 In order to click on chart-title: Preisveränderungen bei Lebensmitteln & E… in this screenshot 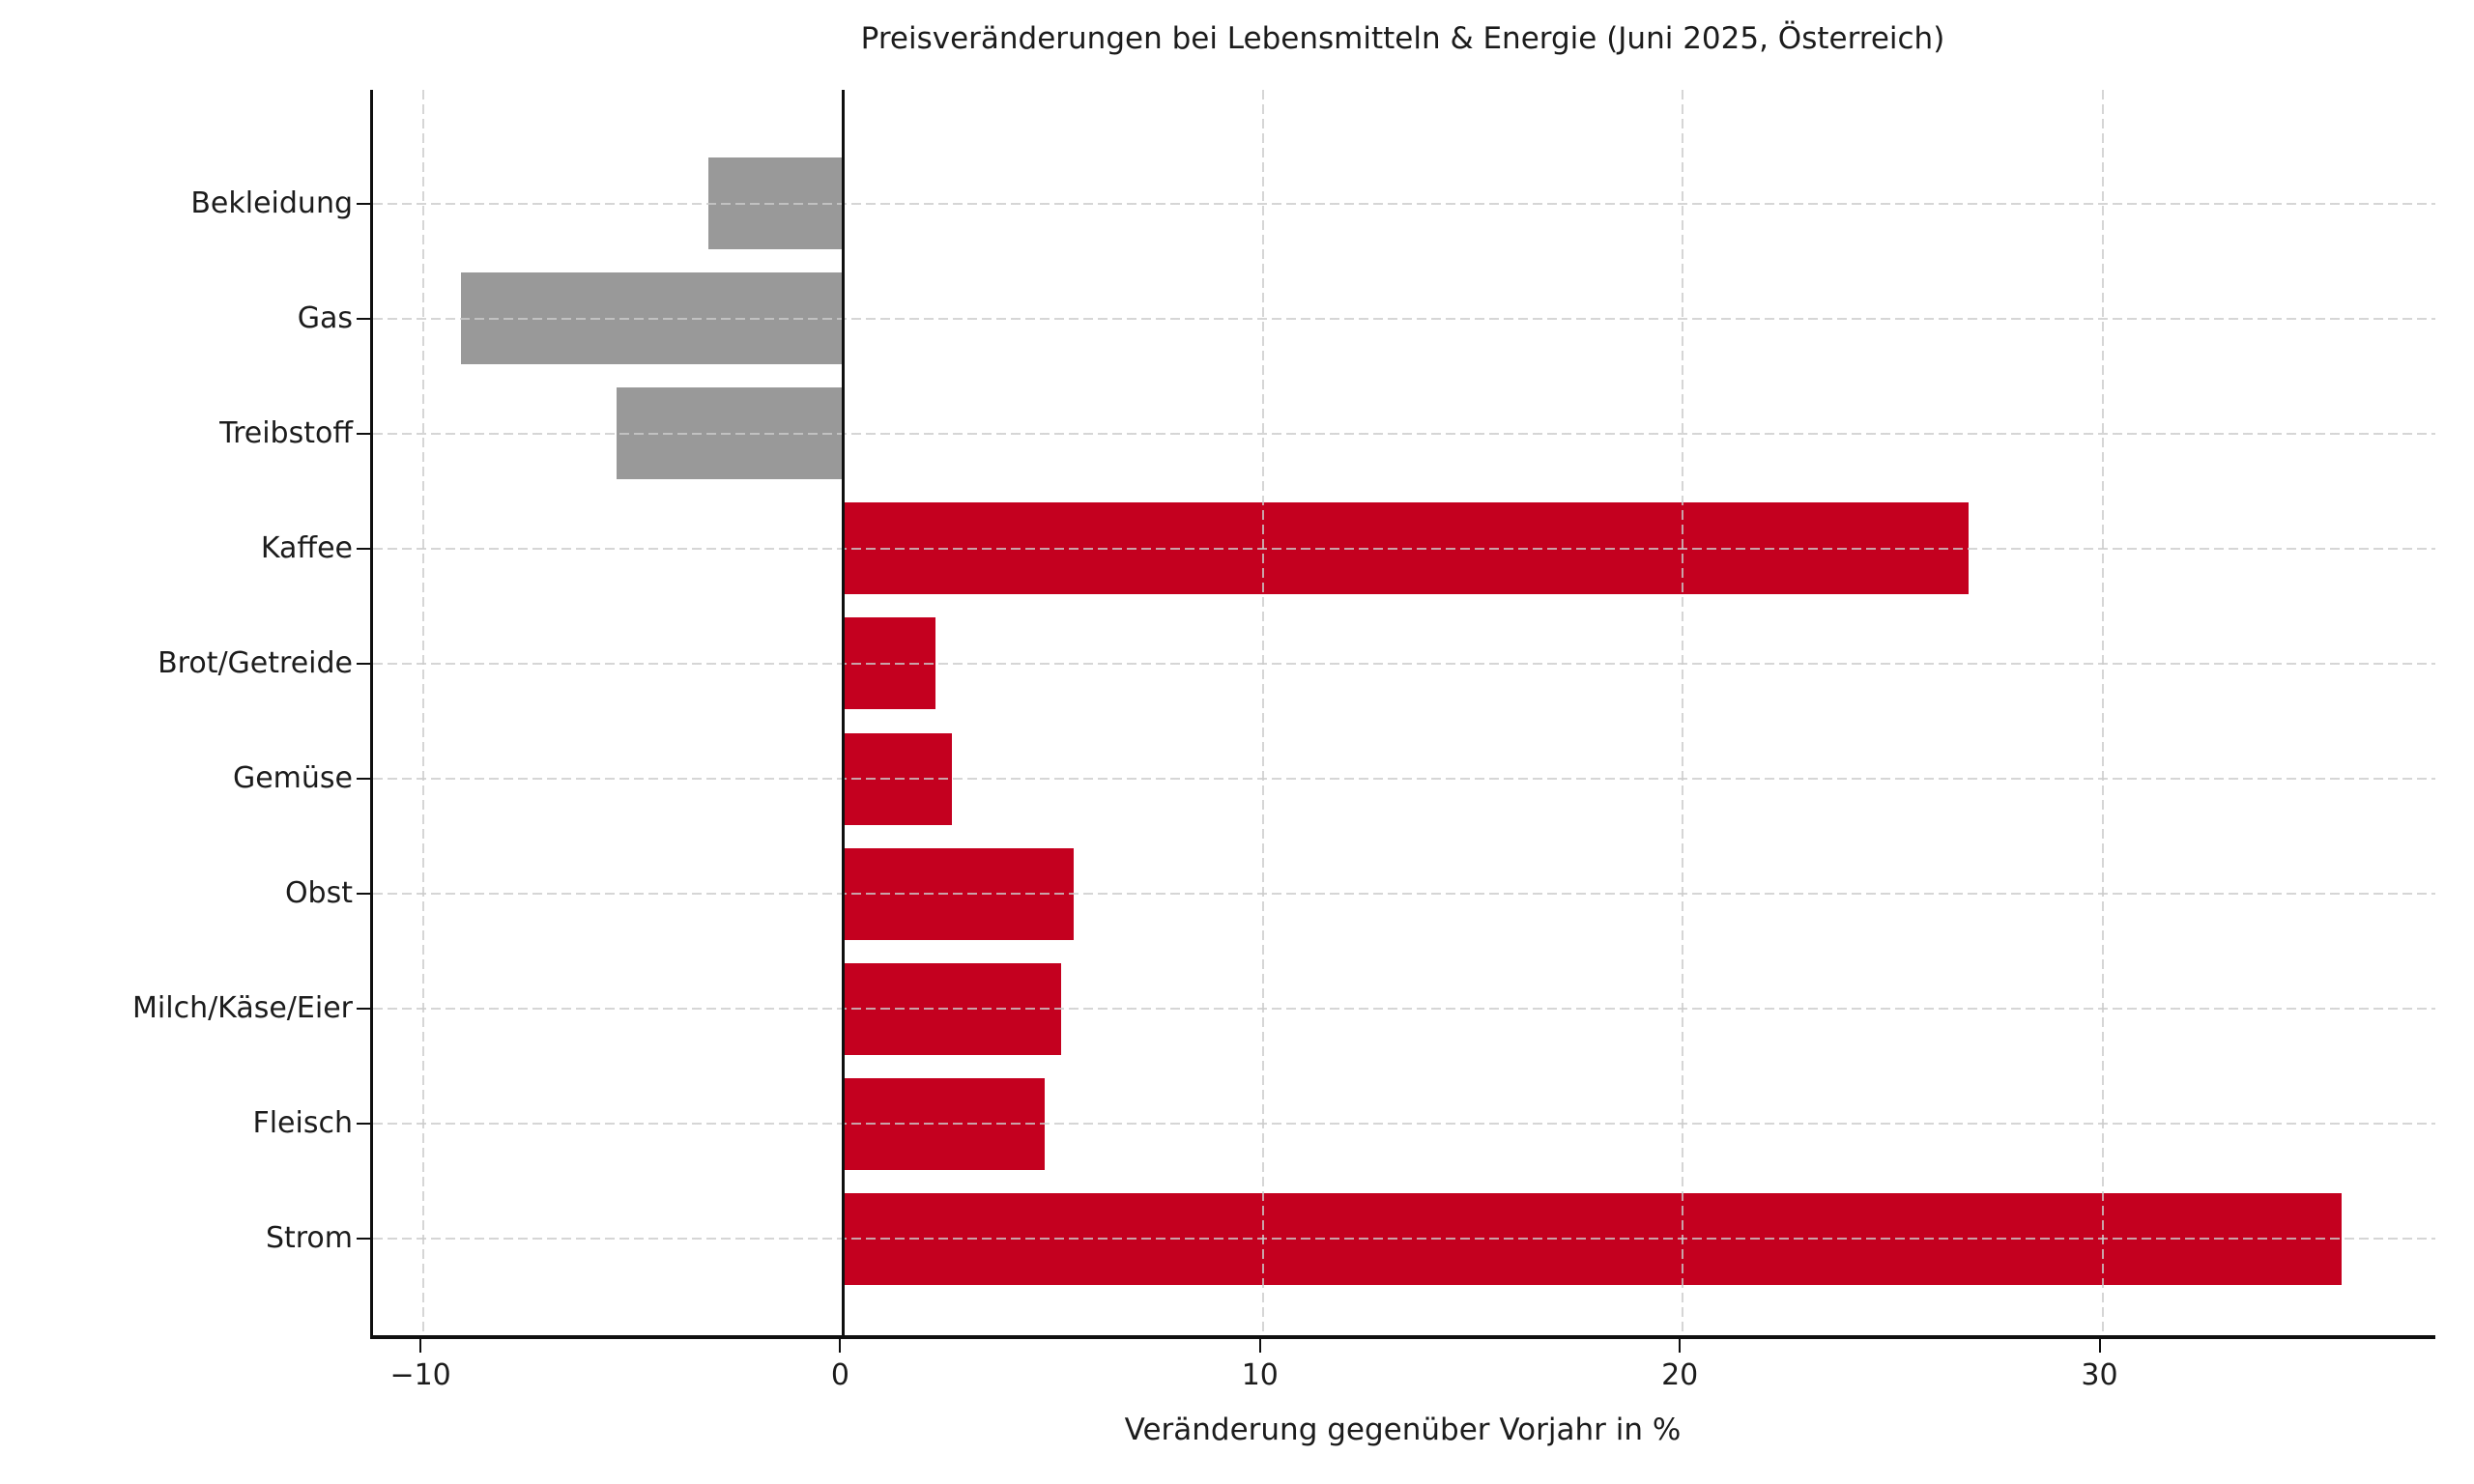, I will do `click(1403, 39)`.